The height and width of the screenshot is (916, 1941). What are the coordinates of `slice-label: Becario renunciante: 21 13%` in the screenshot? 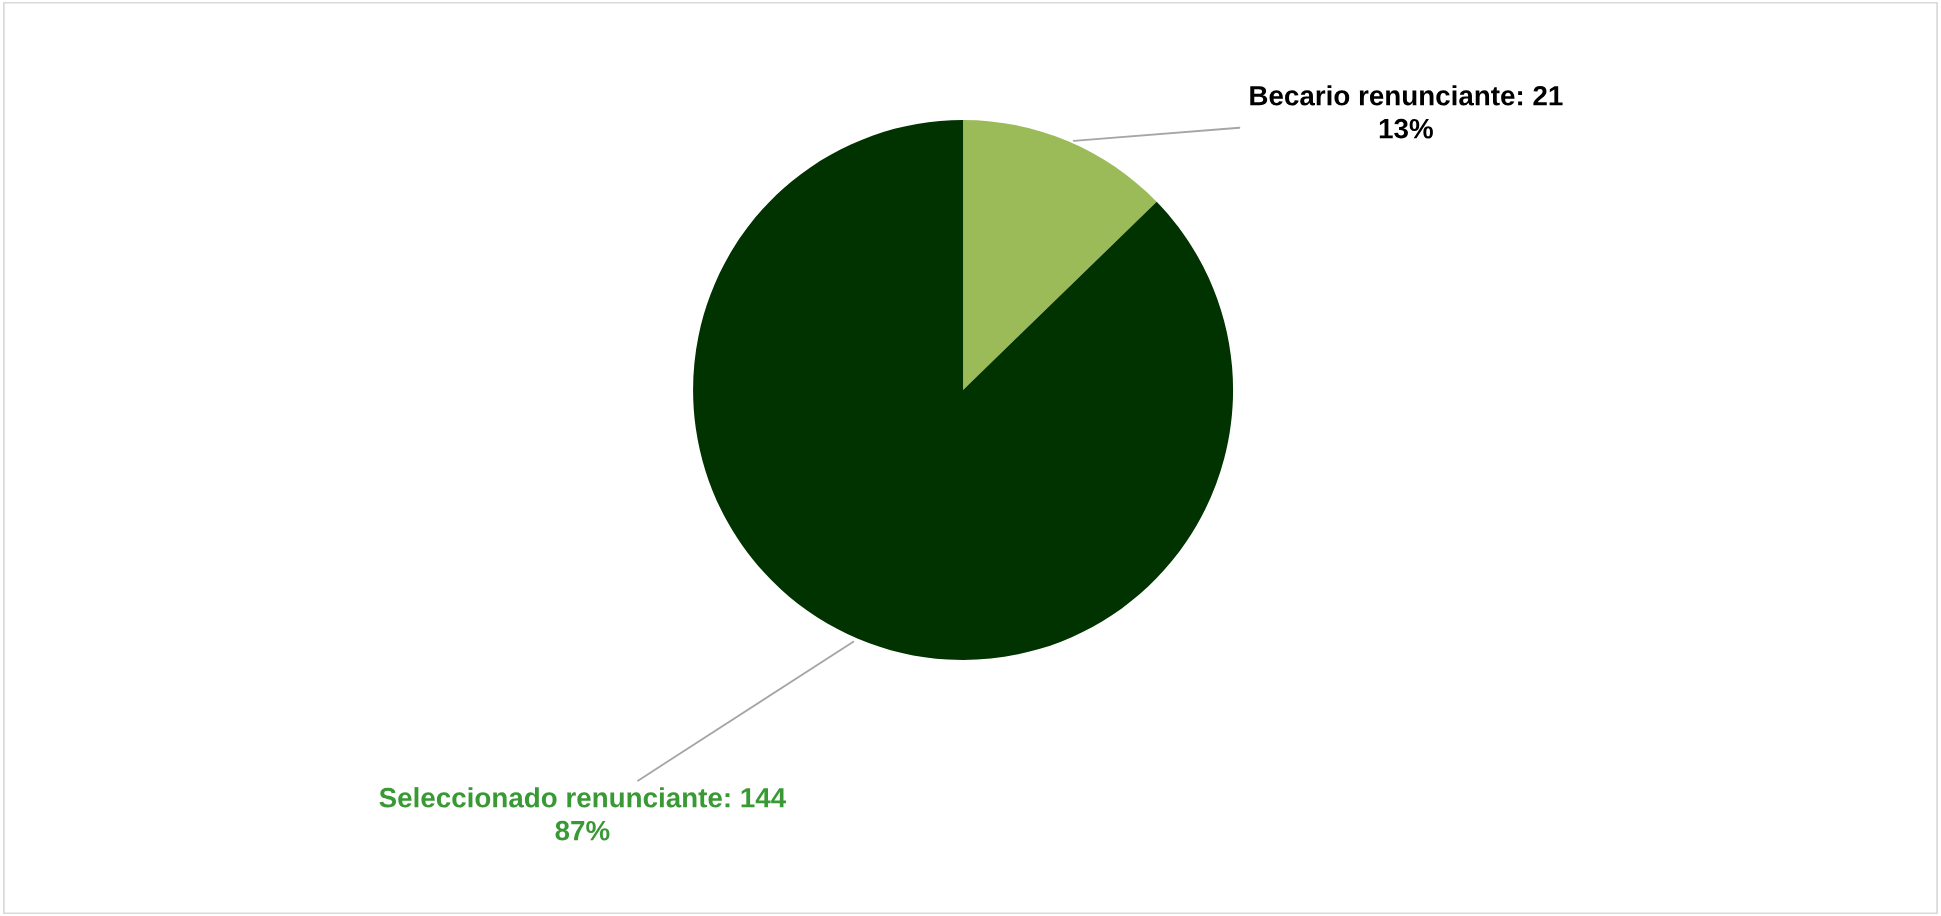 It's located at (1406, 112).